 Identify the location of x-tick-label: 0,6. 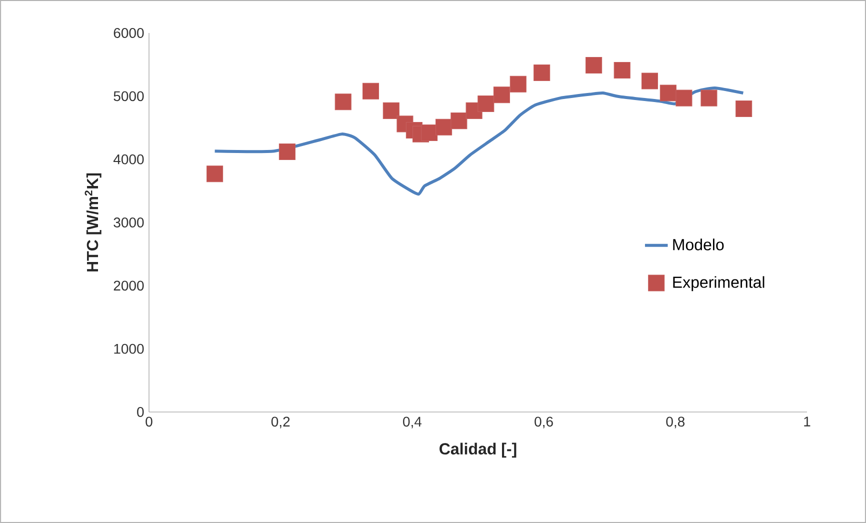
(543, 422).